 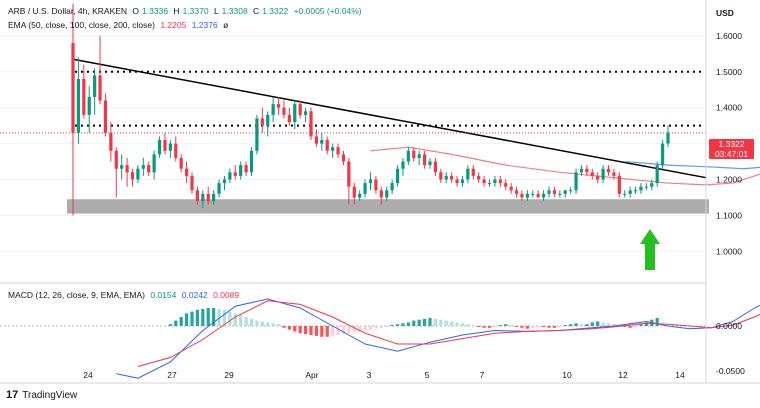 I want to click on macd-value-3: 0.0089, so click(x=226, y=295).